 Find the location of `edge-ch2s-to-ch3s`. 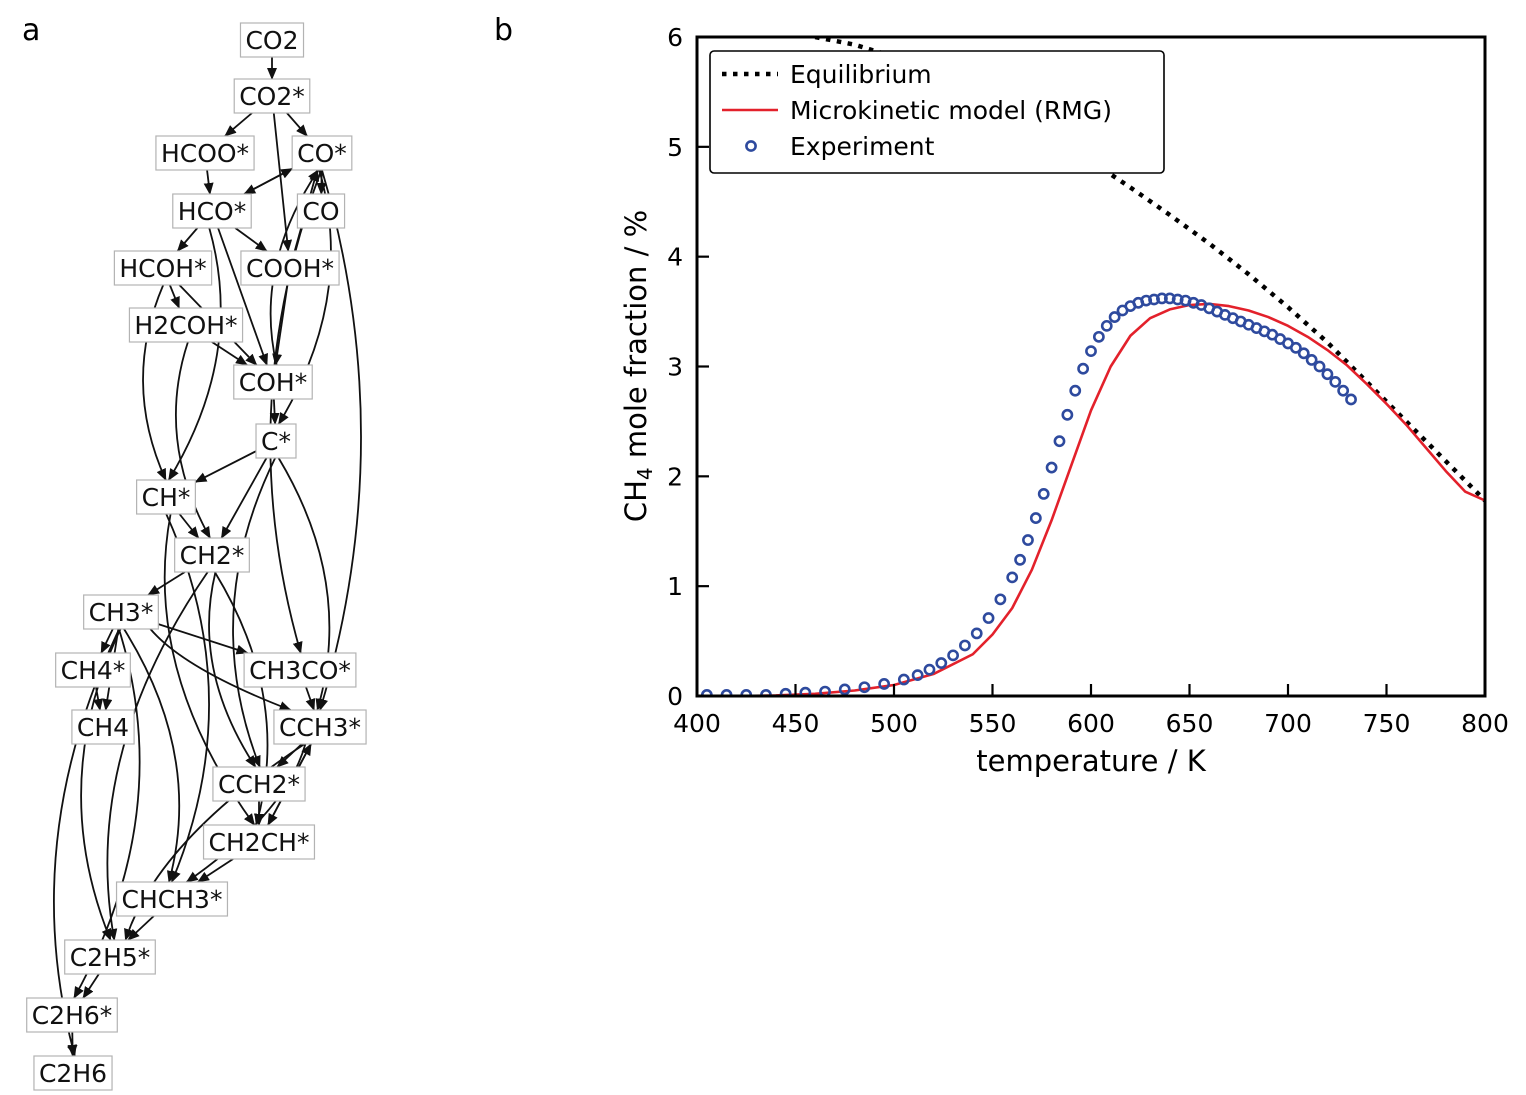

edge-ch2s-to-ch3s is located at coordinates (166, 583).